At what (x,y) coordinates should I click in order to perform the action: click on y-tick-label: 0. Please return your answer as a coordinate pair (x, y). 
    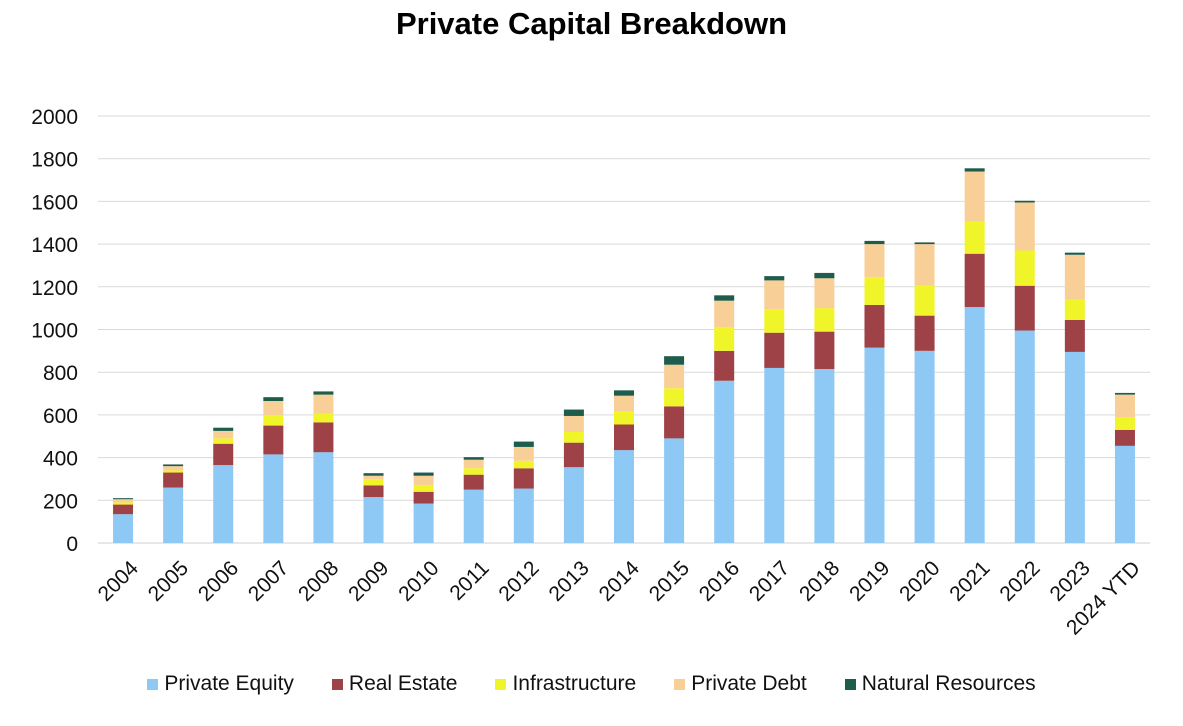
    Looking at the image, I should click on (72, 544).